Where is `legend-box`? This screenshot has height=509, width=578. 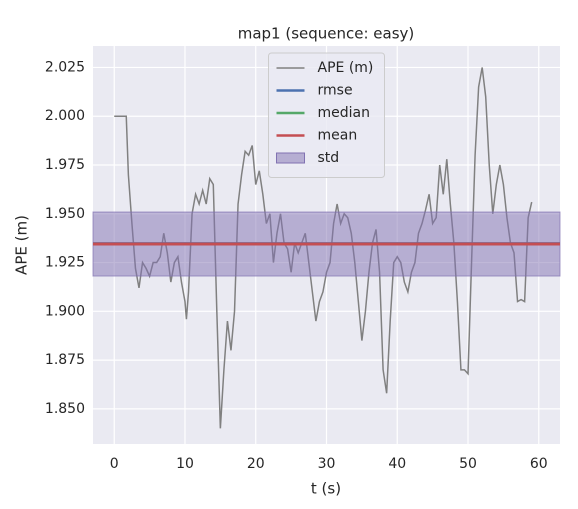
legend-box is located at coordinates (326, 115).